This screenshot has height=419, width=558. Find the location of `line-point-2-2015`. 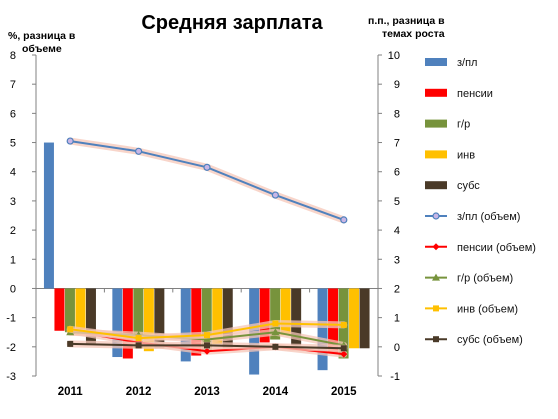

line-point-2-2015 is located at coordinates (344, 354).